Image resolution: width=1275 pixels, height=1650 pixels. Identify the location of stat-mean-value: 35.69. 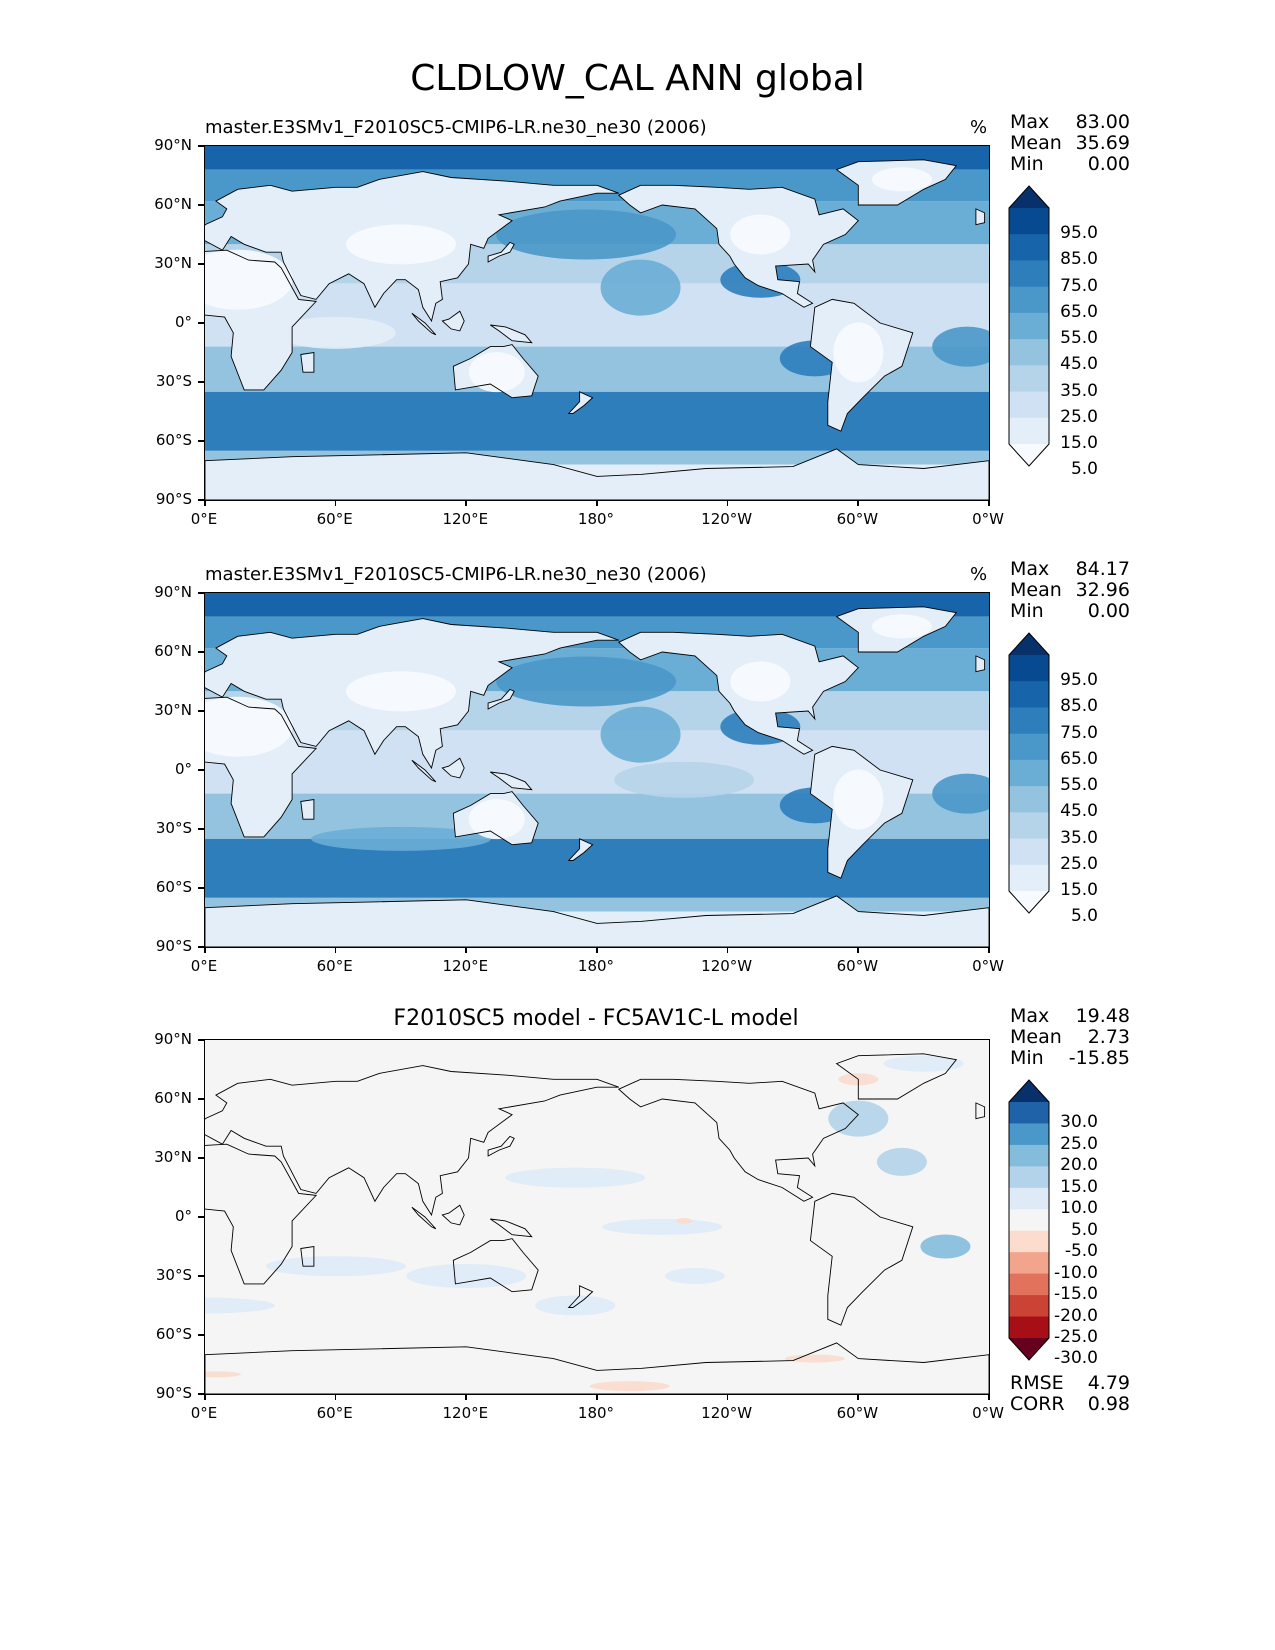
(1102, 143).